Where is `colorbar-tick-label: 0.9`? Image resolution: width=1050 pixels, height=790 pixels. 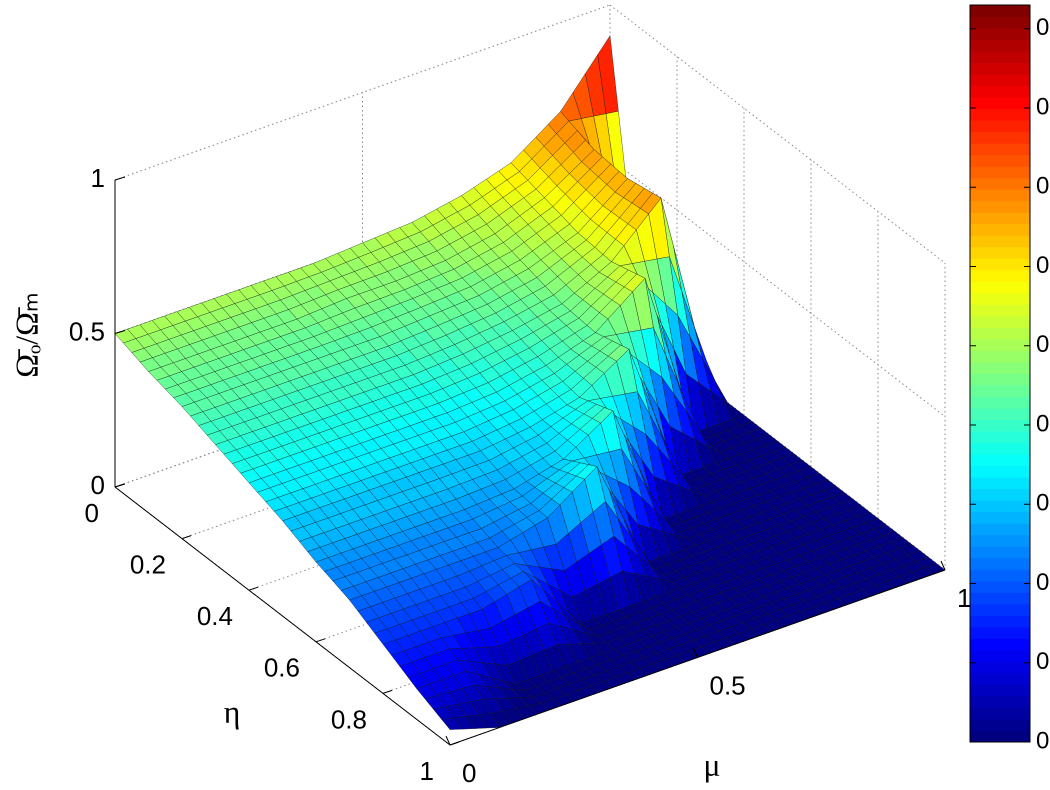
colorbar-tick-label: 0.9 is located at coordinates (1043, 27).